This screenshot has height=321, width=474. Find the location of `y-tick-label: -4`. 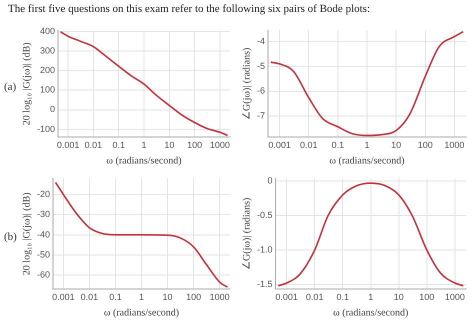

y-tick-label: -4 is located at coordinates (260, 41).